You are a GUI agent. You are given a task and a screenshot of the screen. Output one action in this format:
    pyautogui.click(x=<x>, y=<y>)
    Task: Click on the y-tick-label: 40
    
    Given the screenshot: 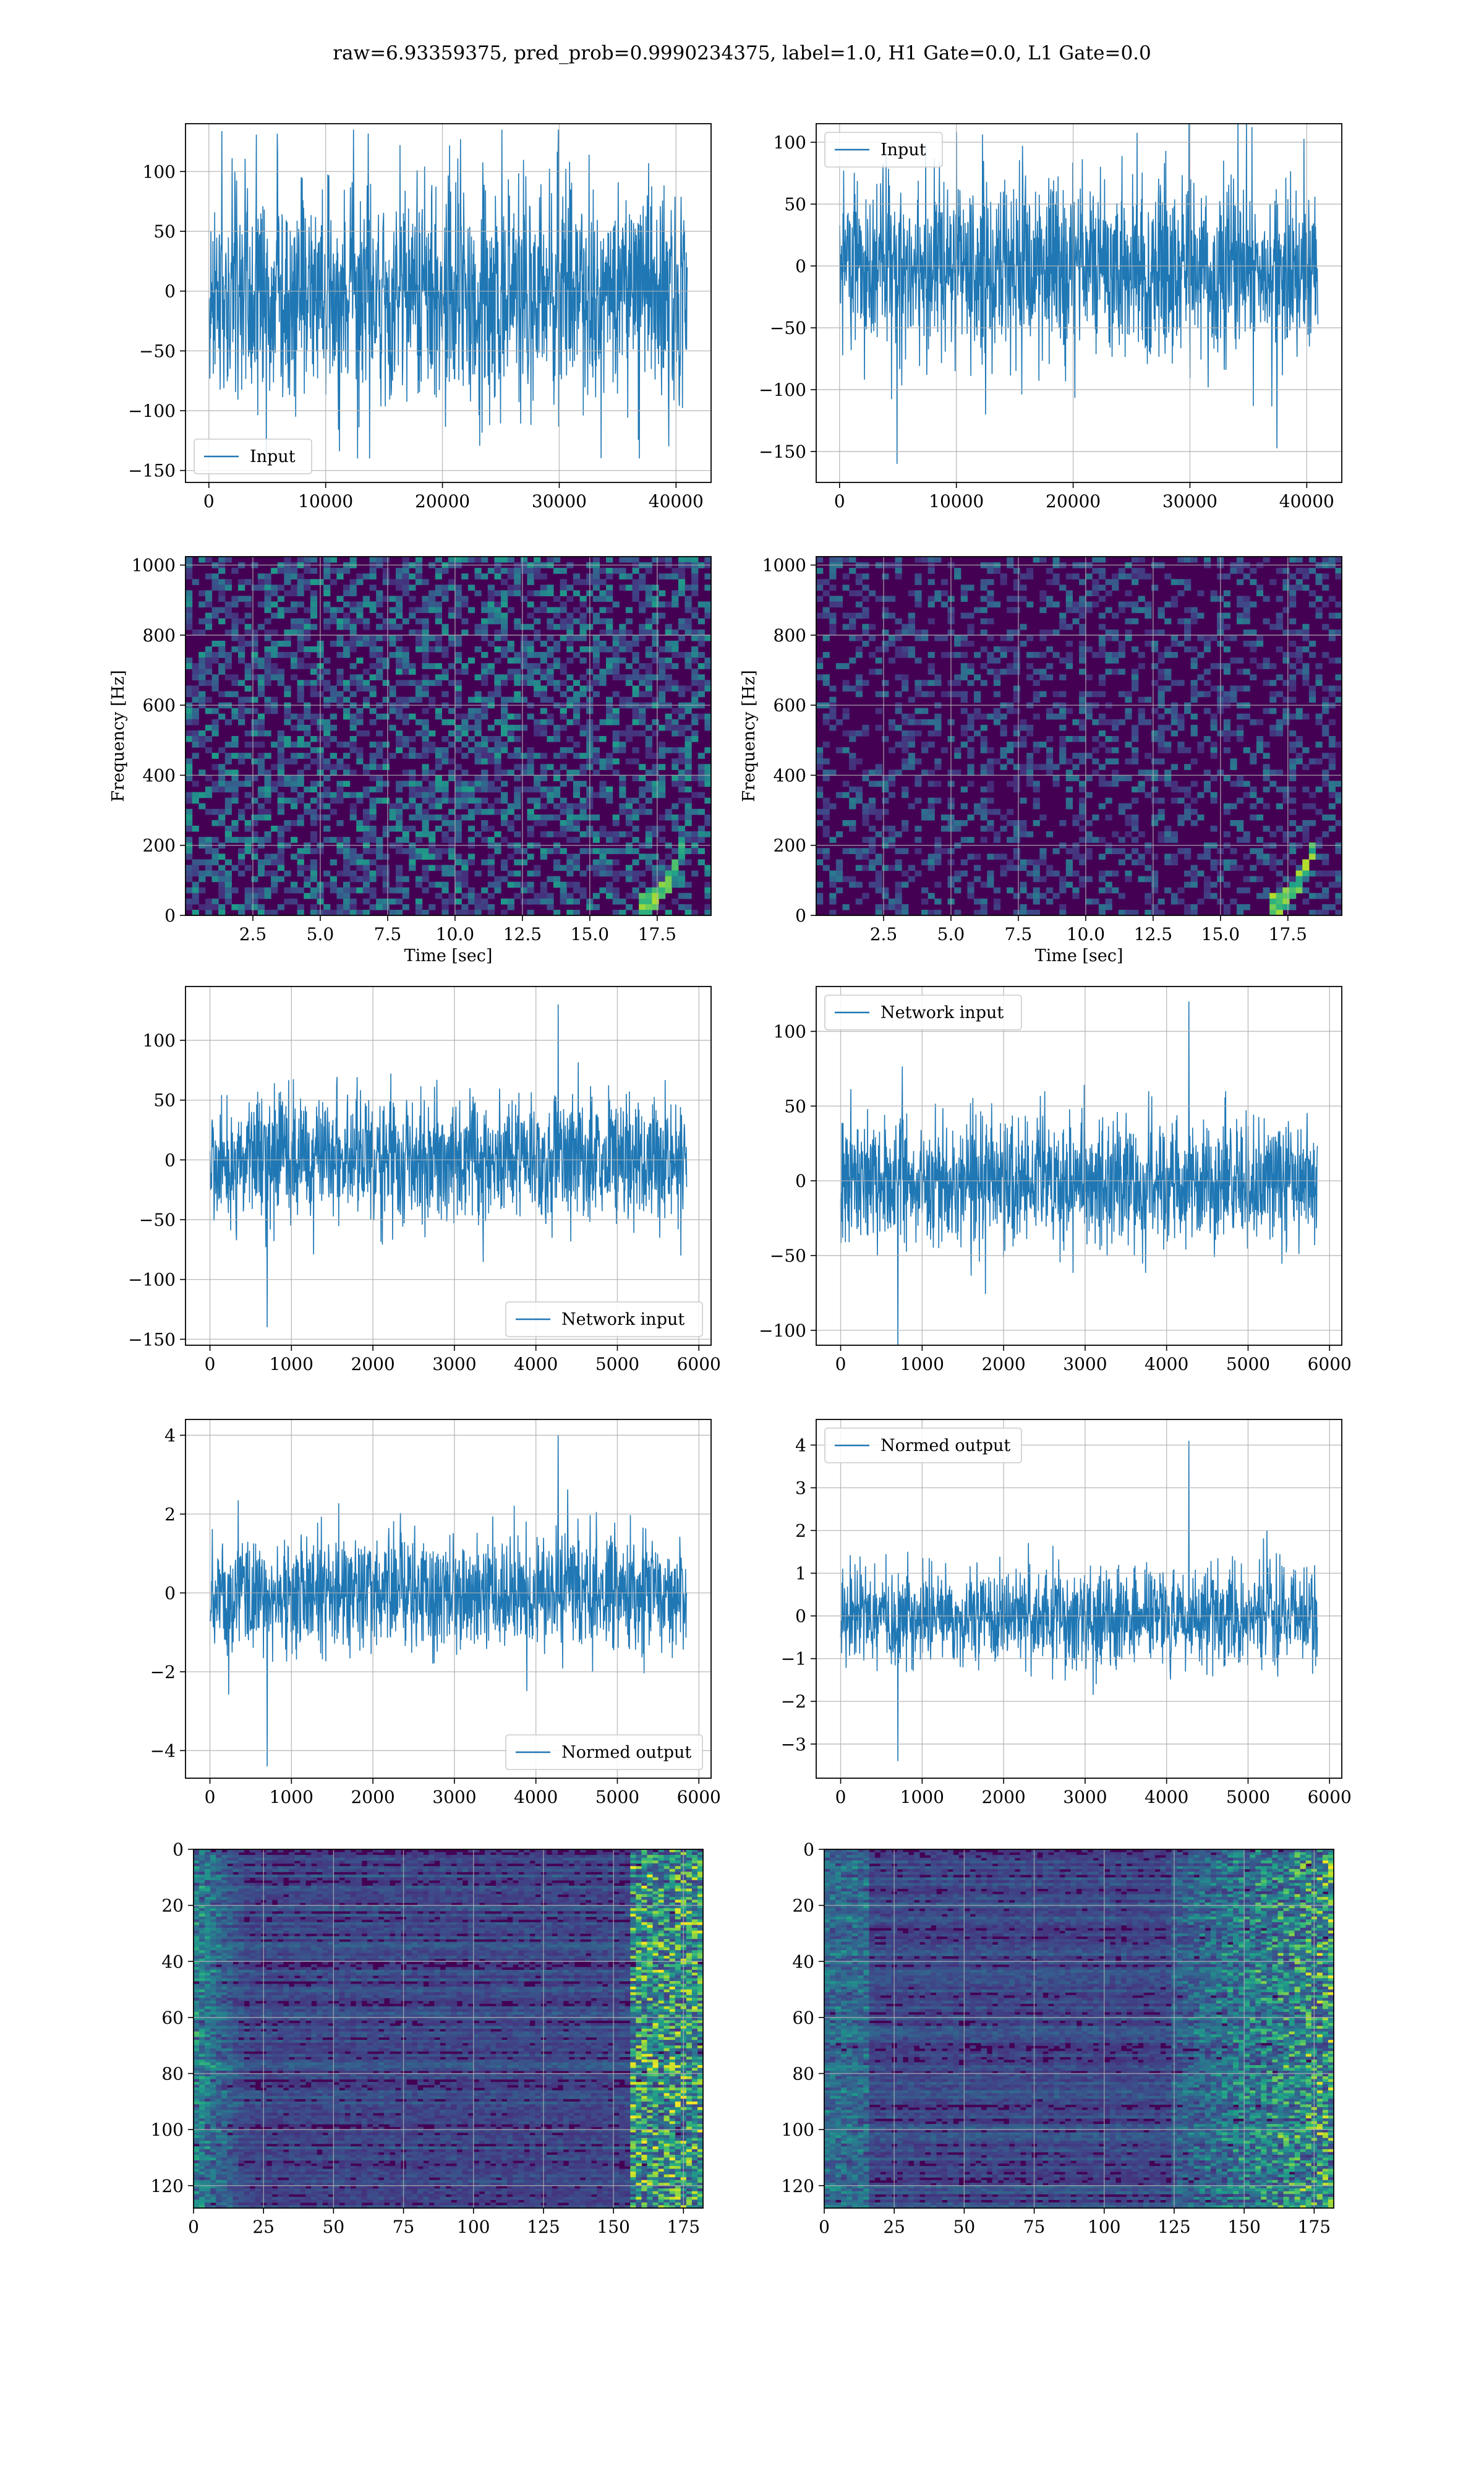 What is the action you would take?
    pyautogui.click(x=803, y=1961)
    